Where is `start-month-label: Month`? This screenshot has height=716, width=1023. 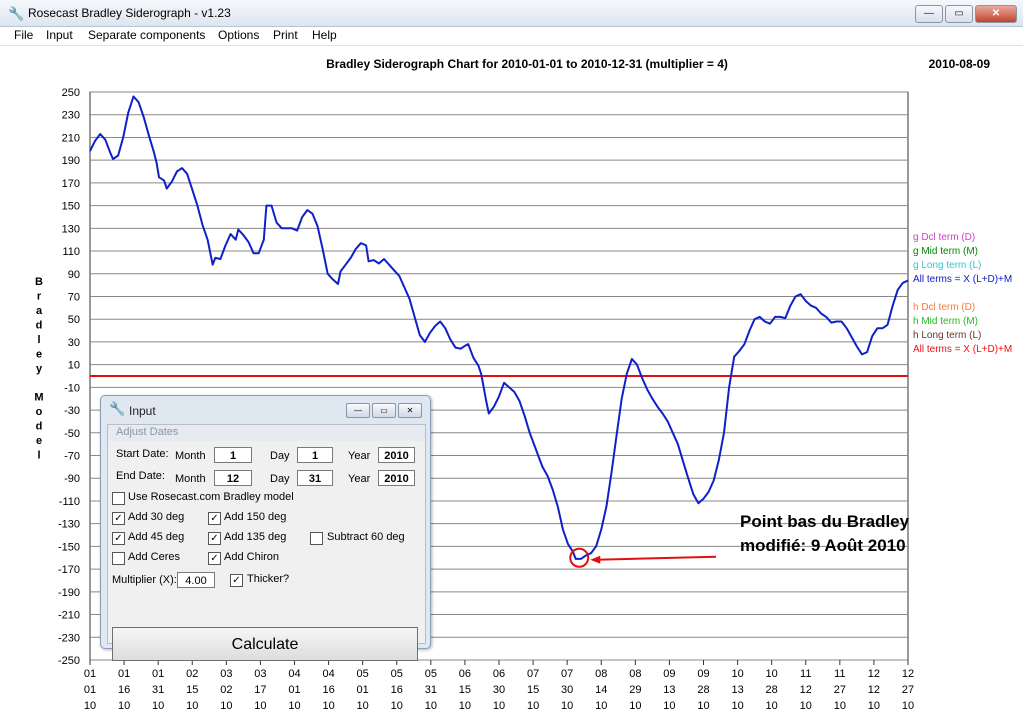
start-month-label: Month is located at coordinates (190, 456).